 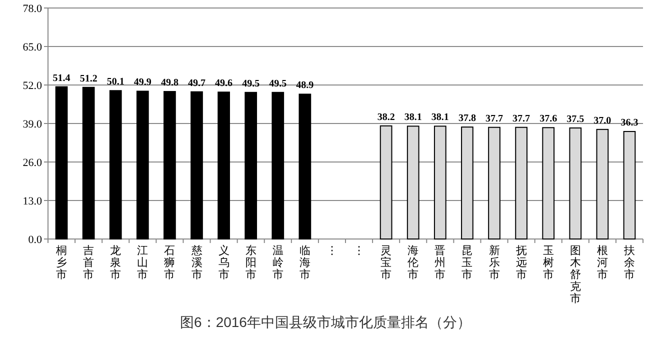 I want to click on x-tick-label: 灵宝市, so click(x=386, y=263).